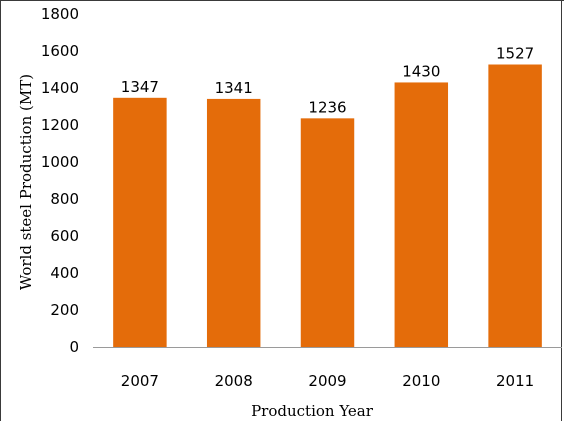 This screenshot has width=564, height=421. I want to click on y-tick-label: 0, so click(74, 347).